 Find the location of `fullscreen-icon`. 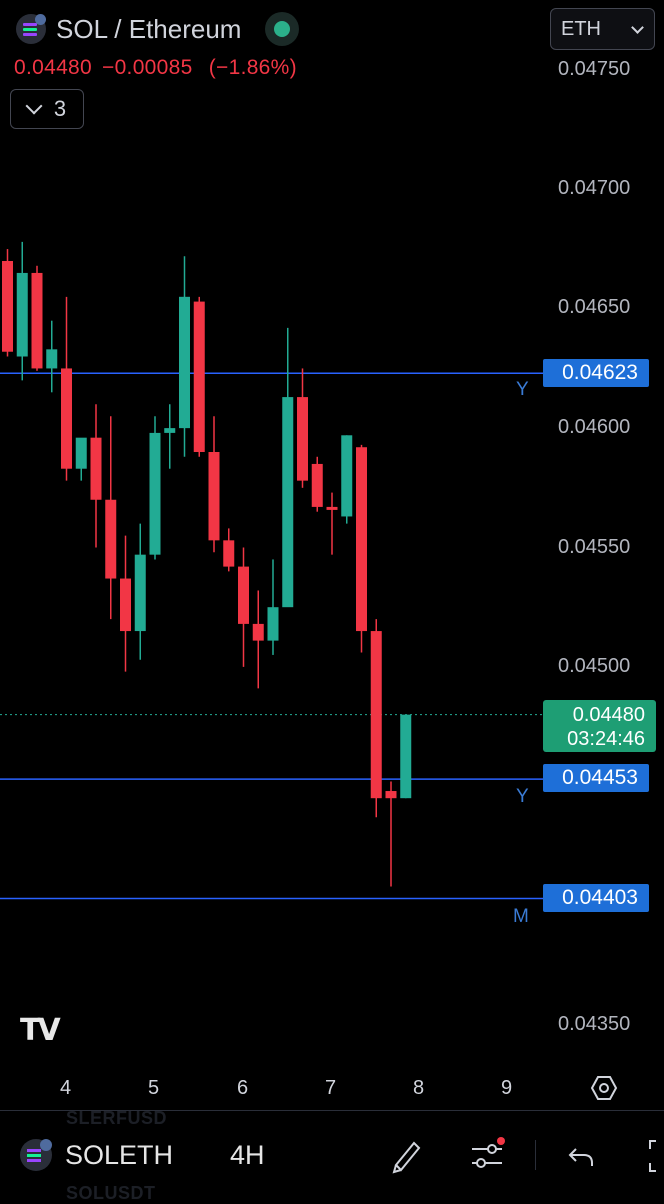

fullscreen-icon is located at coordinates (654, 1156).